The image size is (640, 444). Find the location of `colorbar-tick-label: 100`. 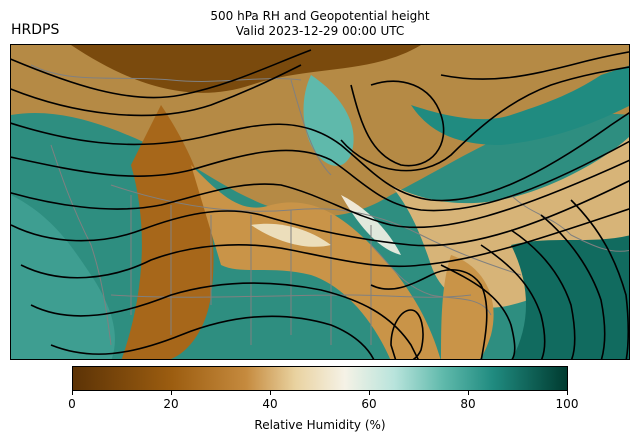

colorbar-tick-label: 100 is located at coordinates (567, 404).